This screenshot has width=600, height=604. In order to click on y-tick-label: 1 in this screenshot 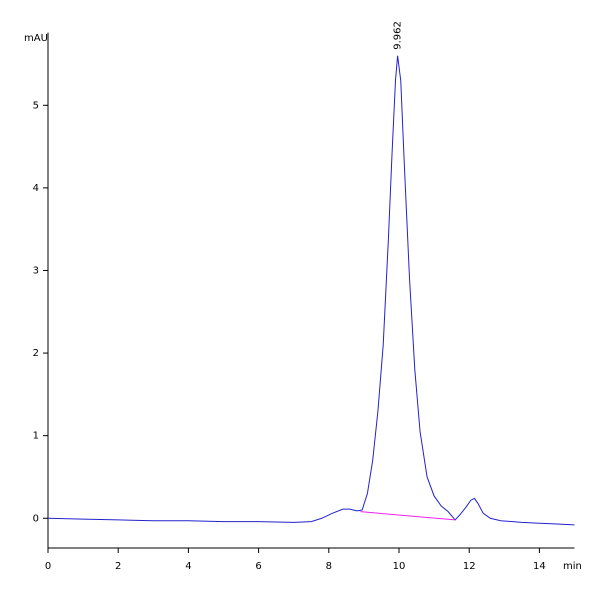, I will do `click(36, 436)`.